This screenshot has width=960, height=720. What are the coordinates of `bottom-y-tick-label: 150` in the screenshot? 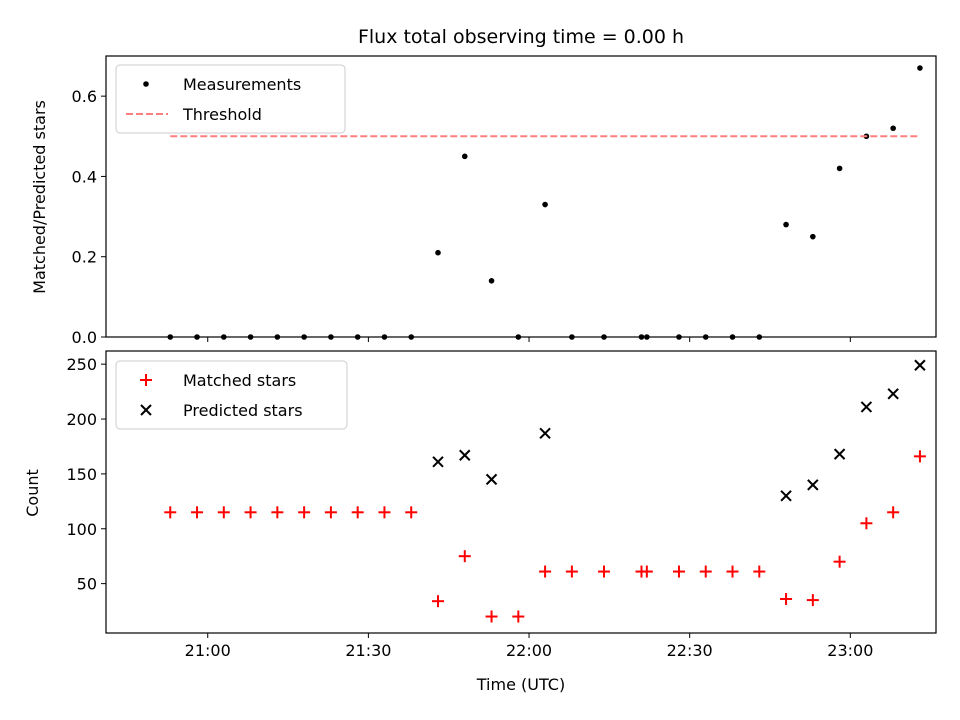 It's located at (81, 474).